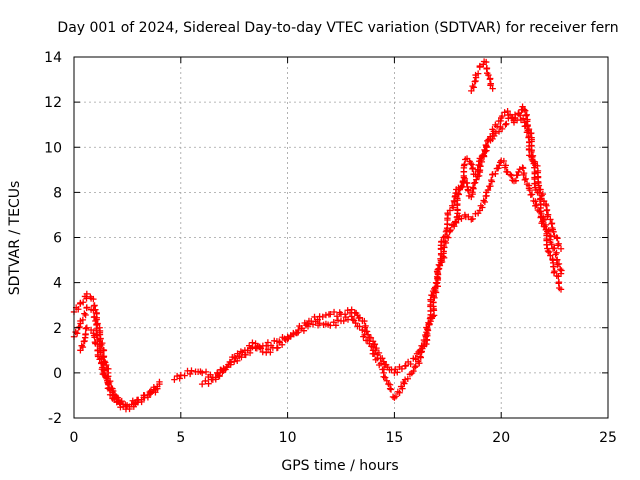 The width and height of the screenshot is (640, 480). I want to click on y-tick-label: 10, so click(53, 148).